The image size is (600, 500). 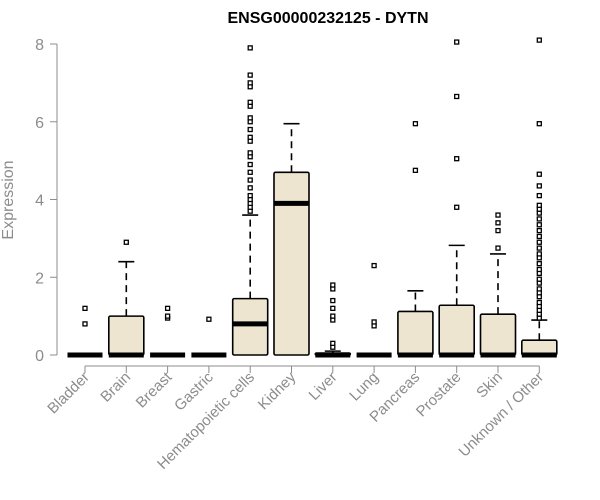 What do you see at coordinates (209, 337) in the screenshot?
I see `box-gastric` at bounding box center [209, 337].